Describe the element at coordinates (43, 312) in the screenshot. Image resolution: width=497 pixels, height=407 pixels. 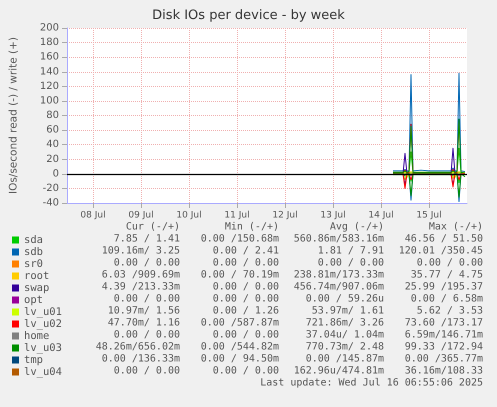
I see `legend-label: lv_u01` at that location.